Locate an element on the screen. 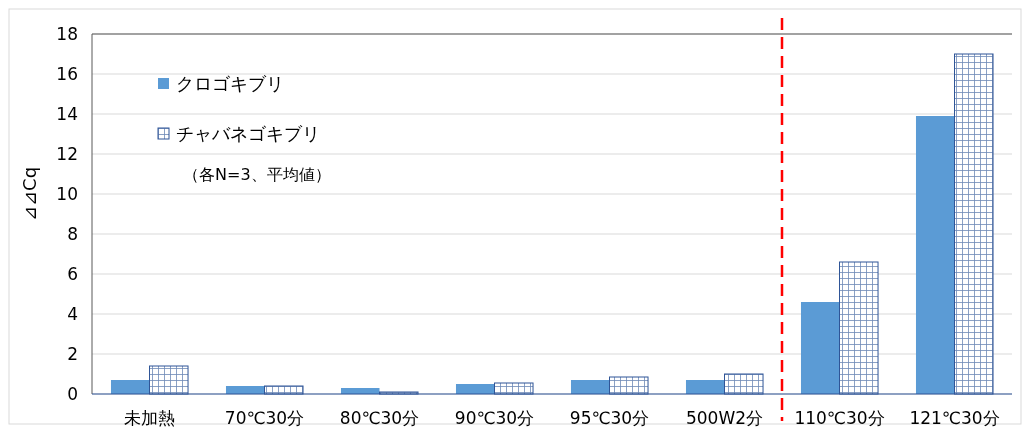 The height and width of the screenshot is (431, 1028). y-tick-label: 16 is located at coordinates (67, 73).